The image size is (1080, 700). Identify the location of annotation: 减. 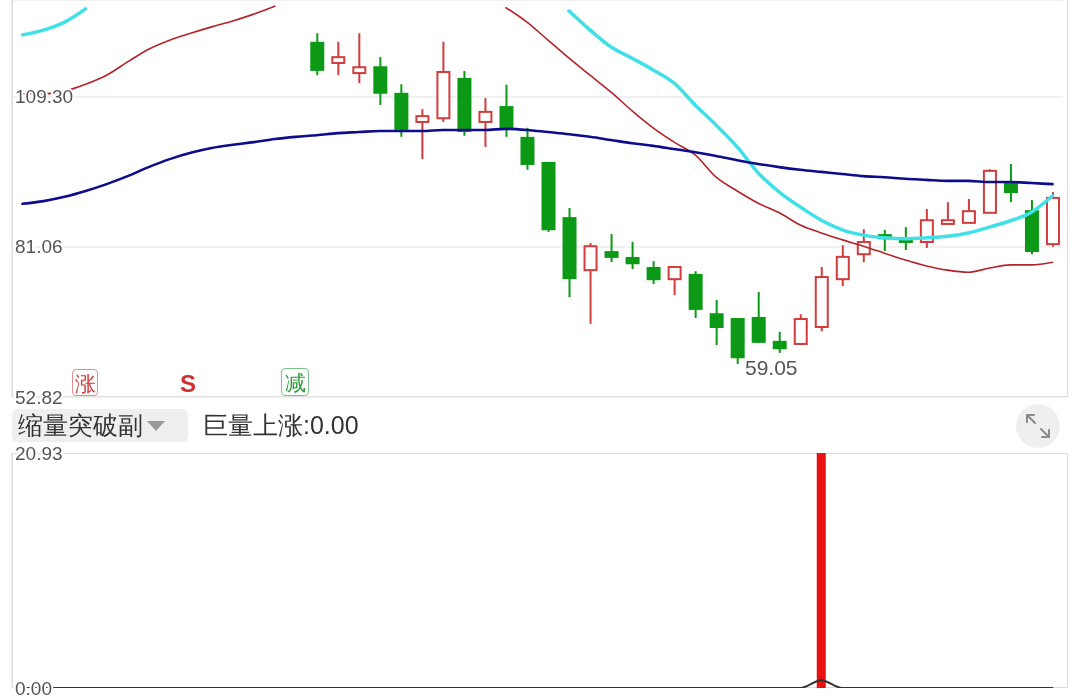
(295, 382).